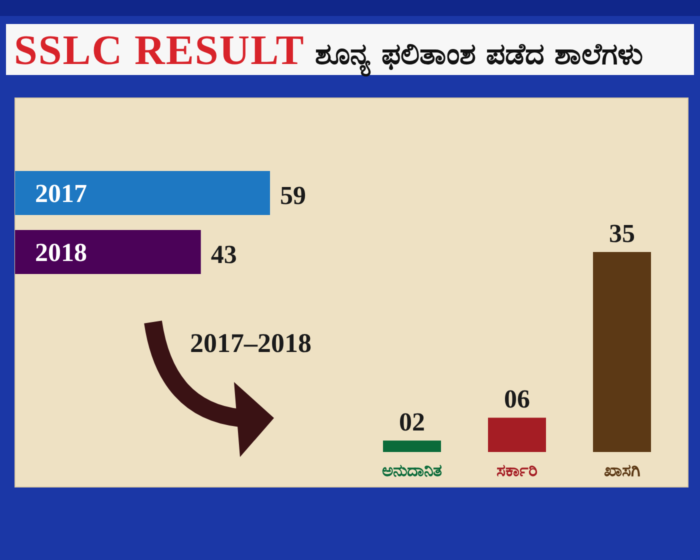 The image size is (700, 560). What do you see at coordinates (223, 254) in the screenshot?
I see `data-label: 43` at bounding box center [223, 254].